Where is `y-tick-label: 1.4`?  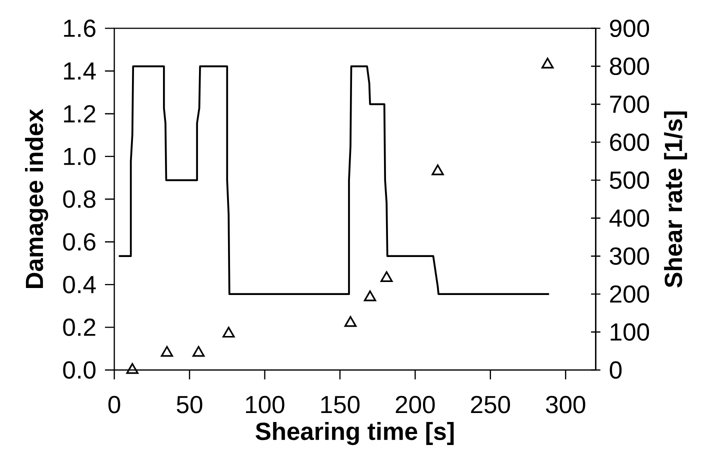
y-tick-label: 1.4 is located at coordinates (80, 71).